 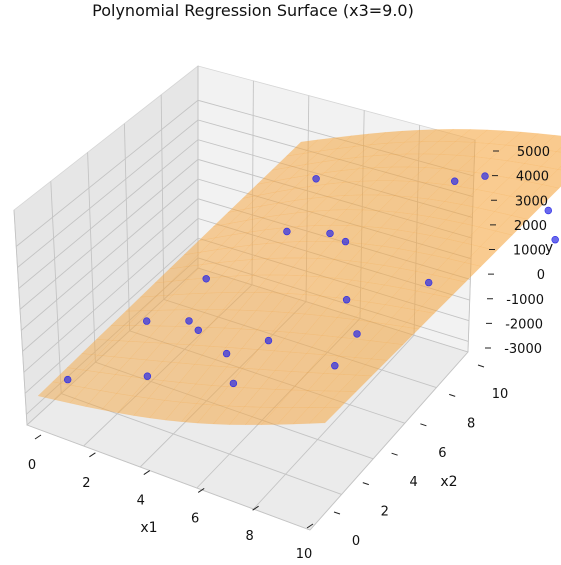 I want to click on y-axis-label: x2, so click(x=448, y=482).